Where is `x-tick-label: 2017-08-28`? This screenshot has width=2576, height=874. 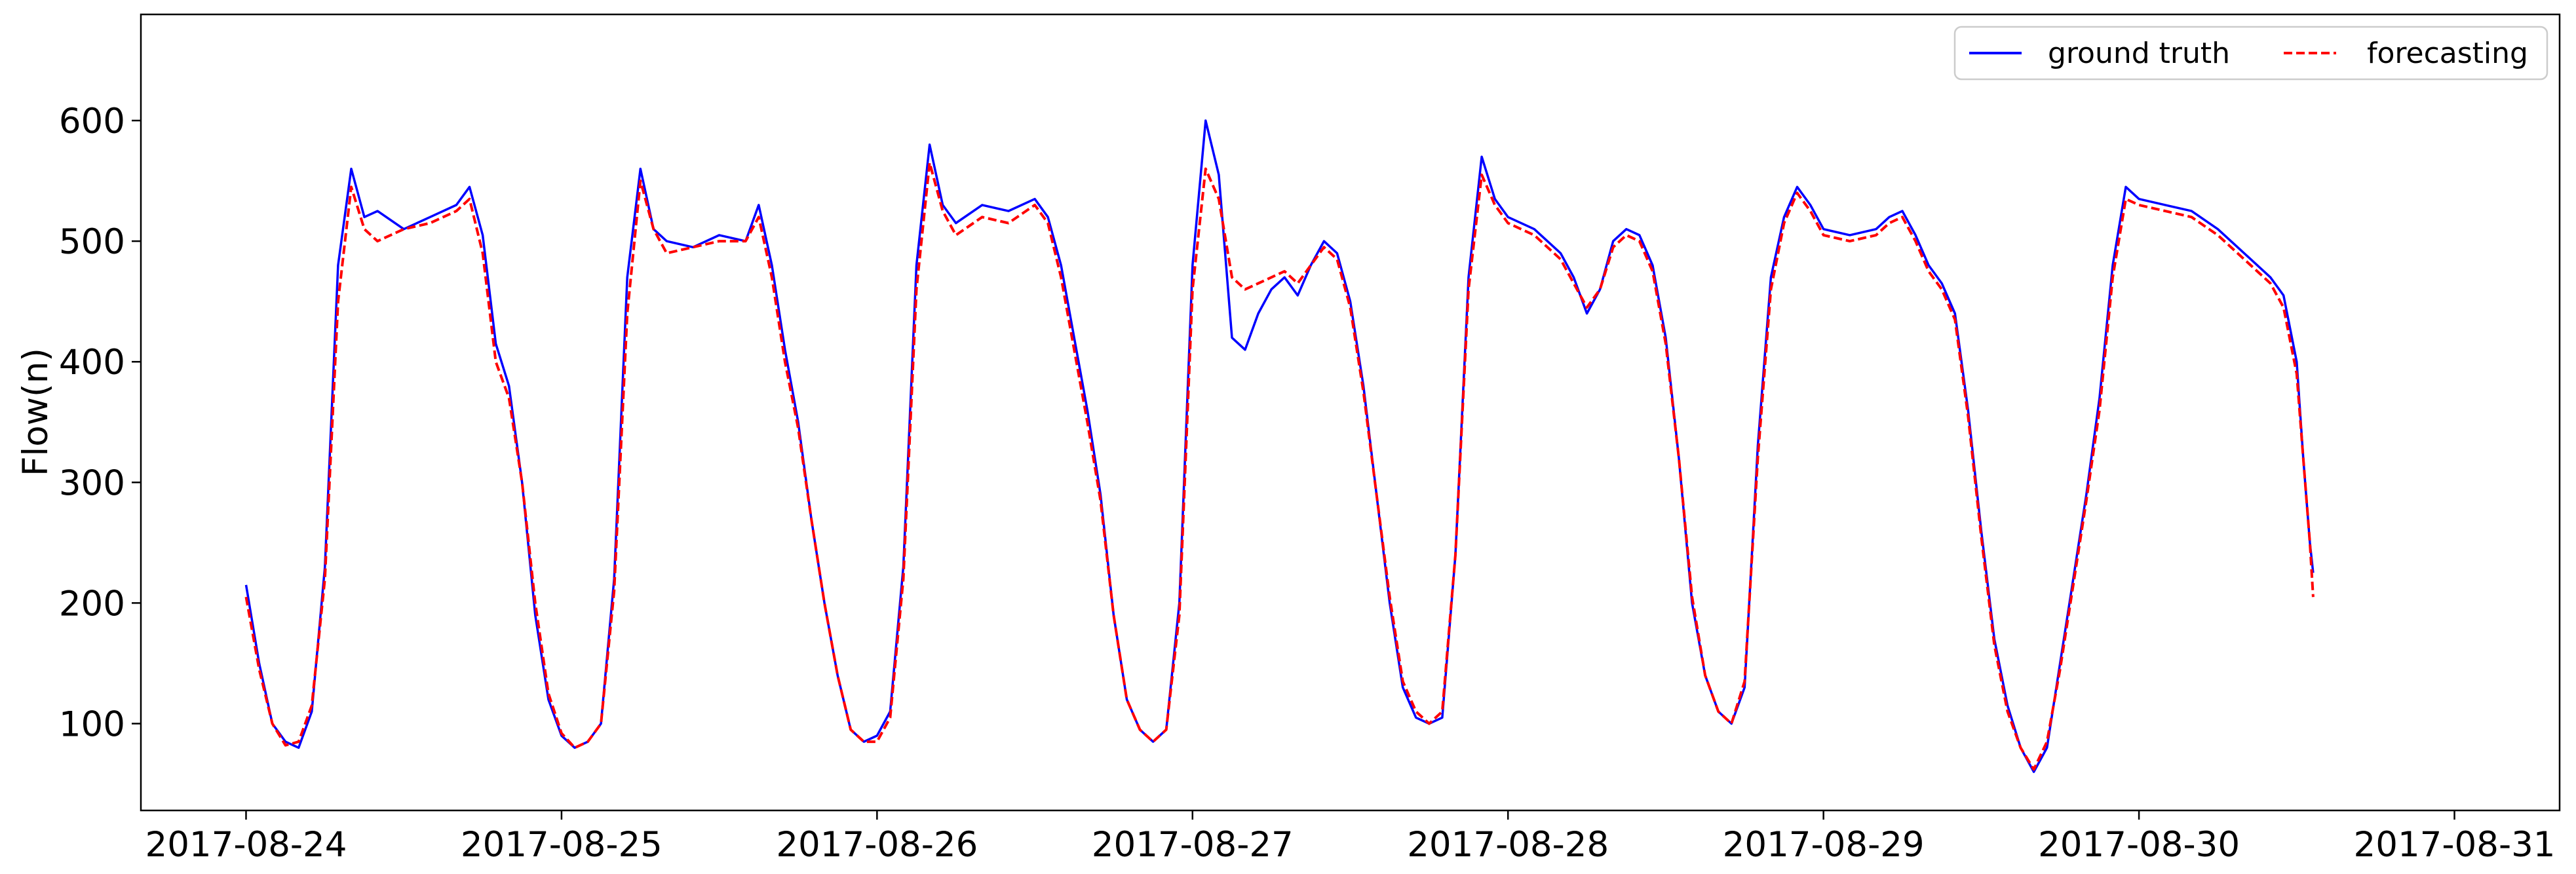
x-tick-label: 2017-08-28 is located at coordinates (1508, 845).